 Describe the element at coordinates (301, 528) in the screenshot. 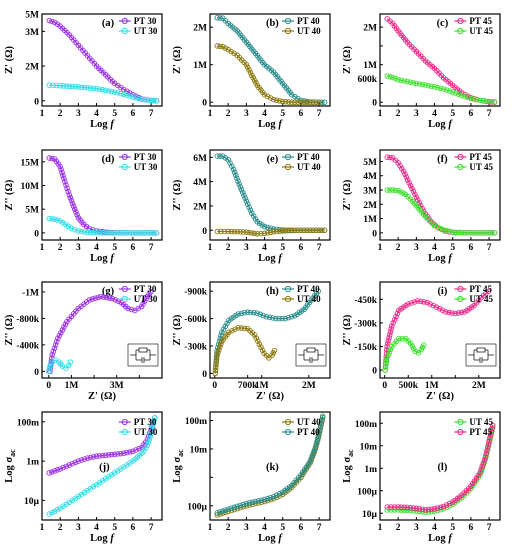

I see `x-tick-label: 6` at that location.